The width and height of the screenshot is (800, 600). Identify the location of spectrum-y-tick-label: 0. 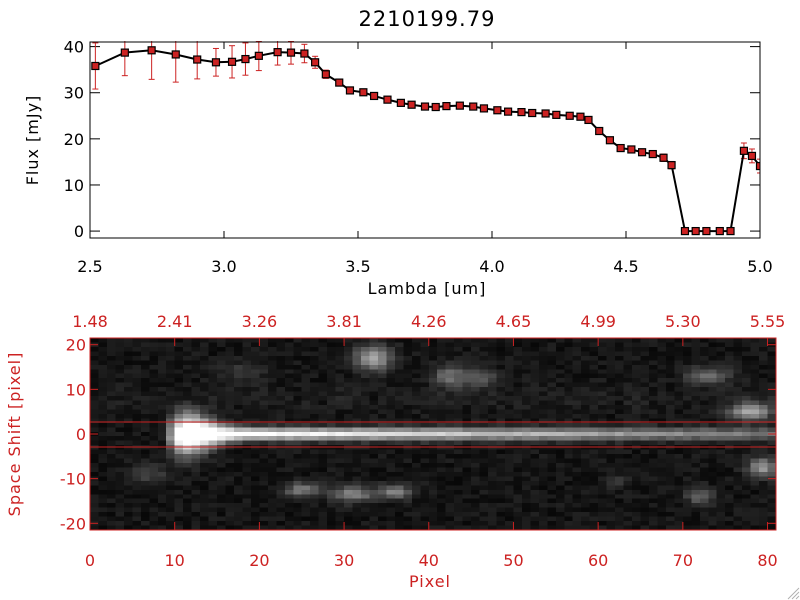
(79, 231).